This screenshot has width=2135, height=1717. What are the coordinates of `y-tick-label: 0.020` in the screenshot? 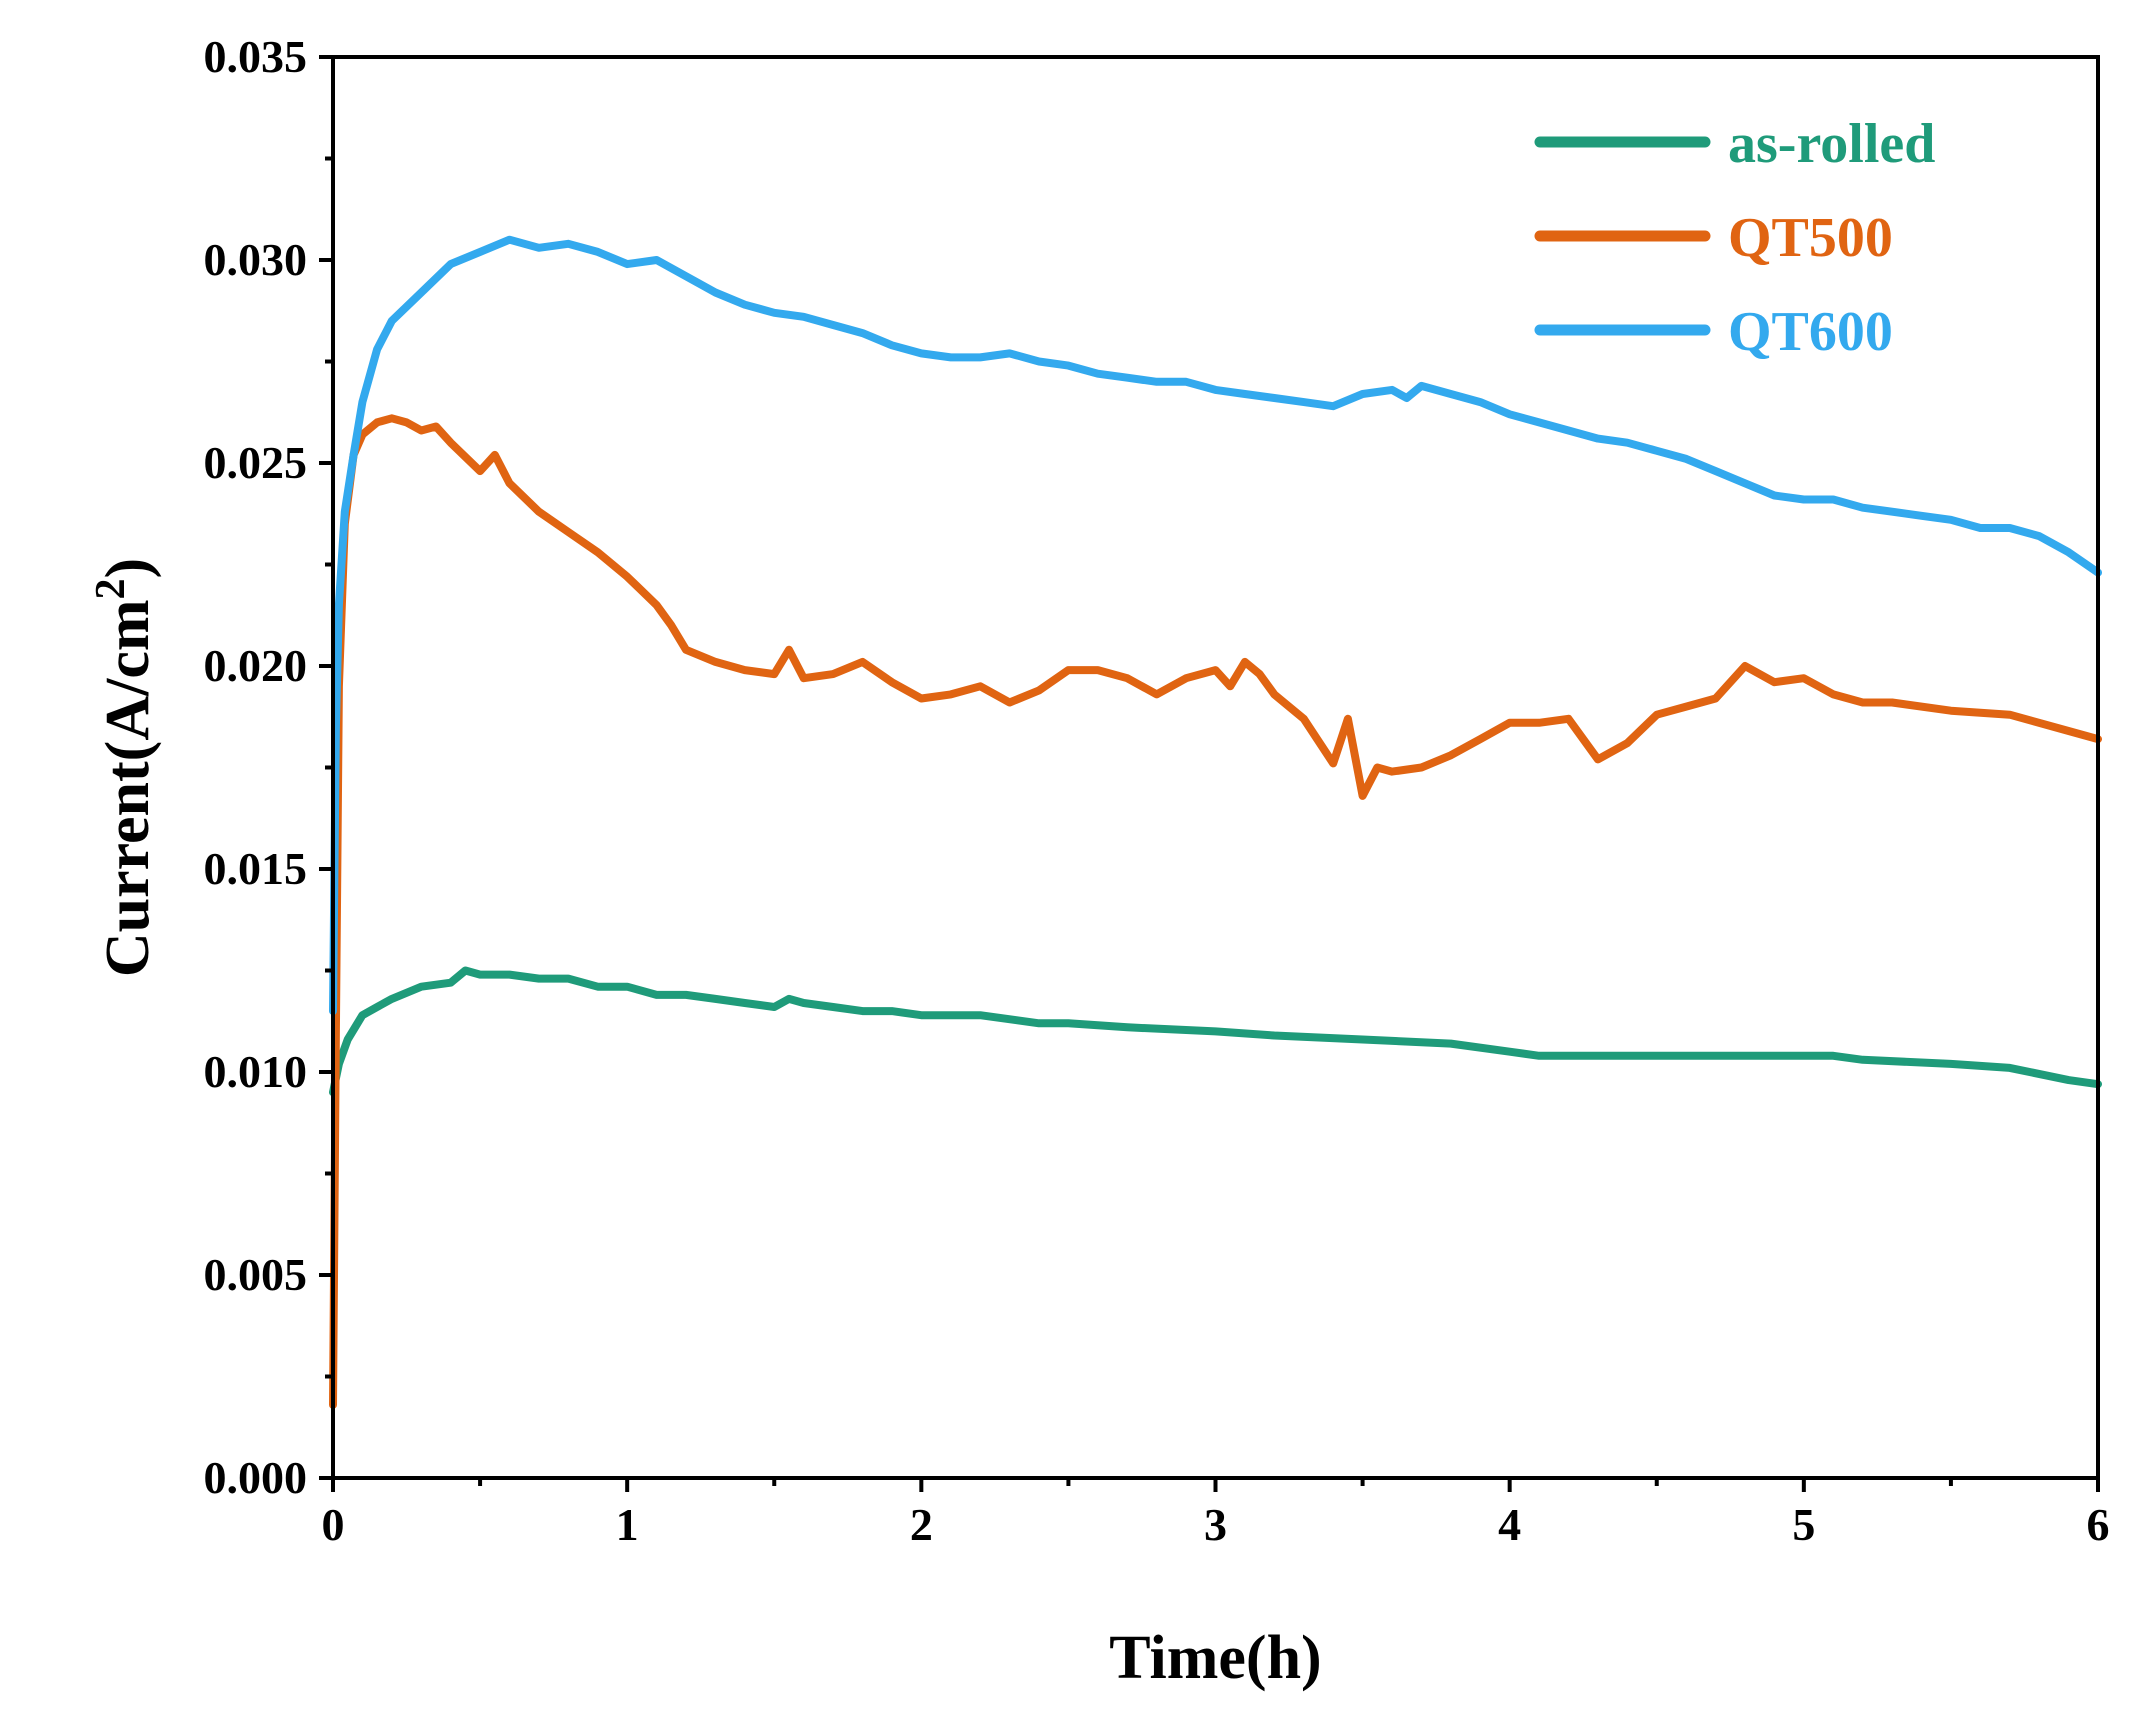 It's located at (256, 665).